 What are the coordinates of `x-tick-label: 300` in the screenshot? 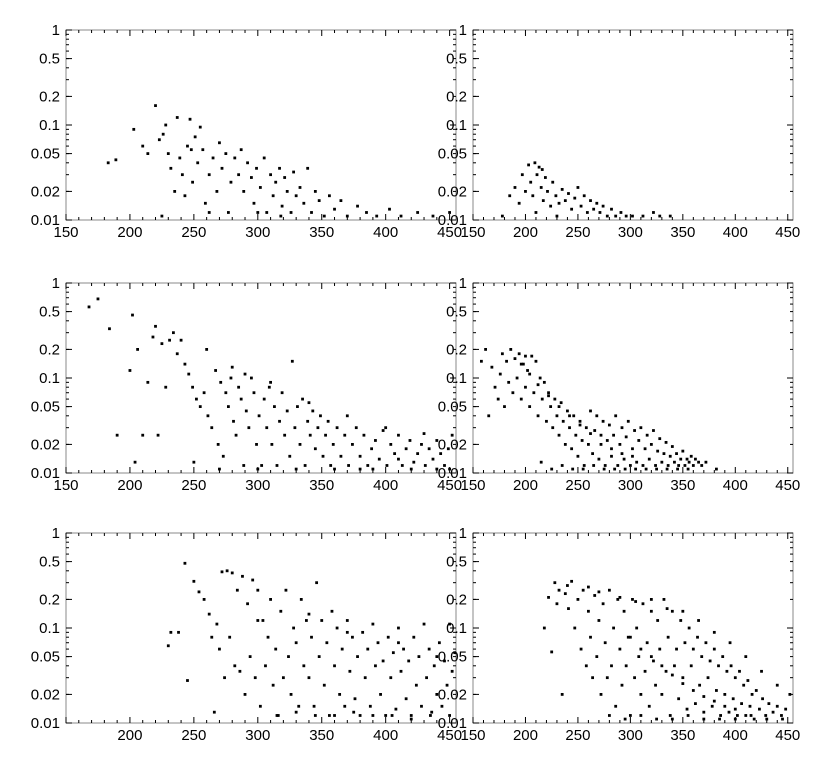 It's located at (630, 735).